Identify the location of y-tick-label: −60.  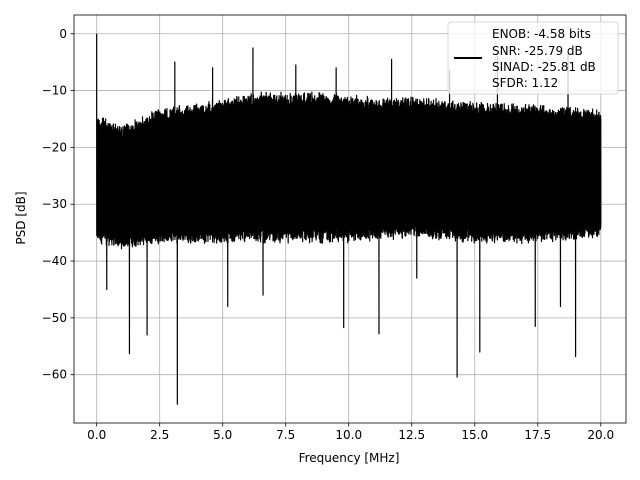
(54, 375).